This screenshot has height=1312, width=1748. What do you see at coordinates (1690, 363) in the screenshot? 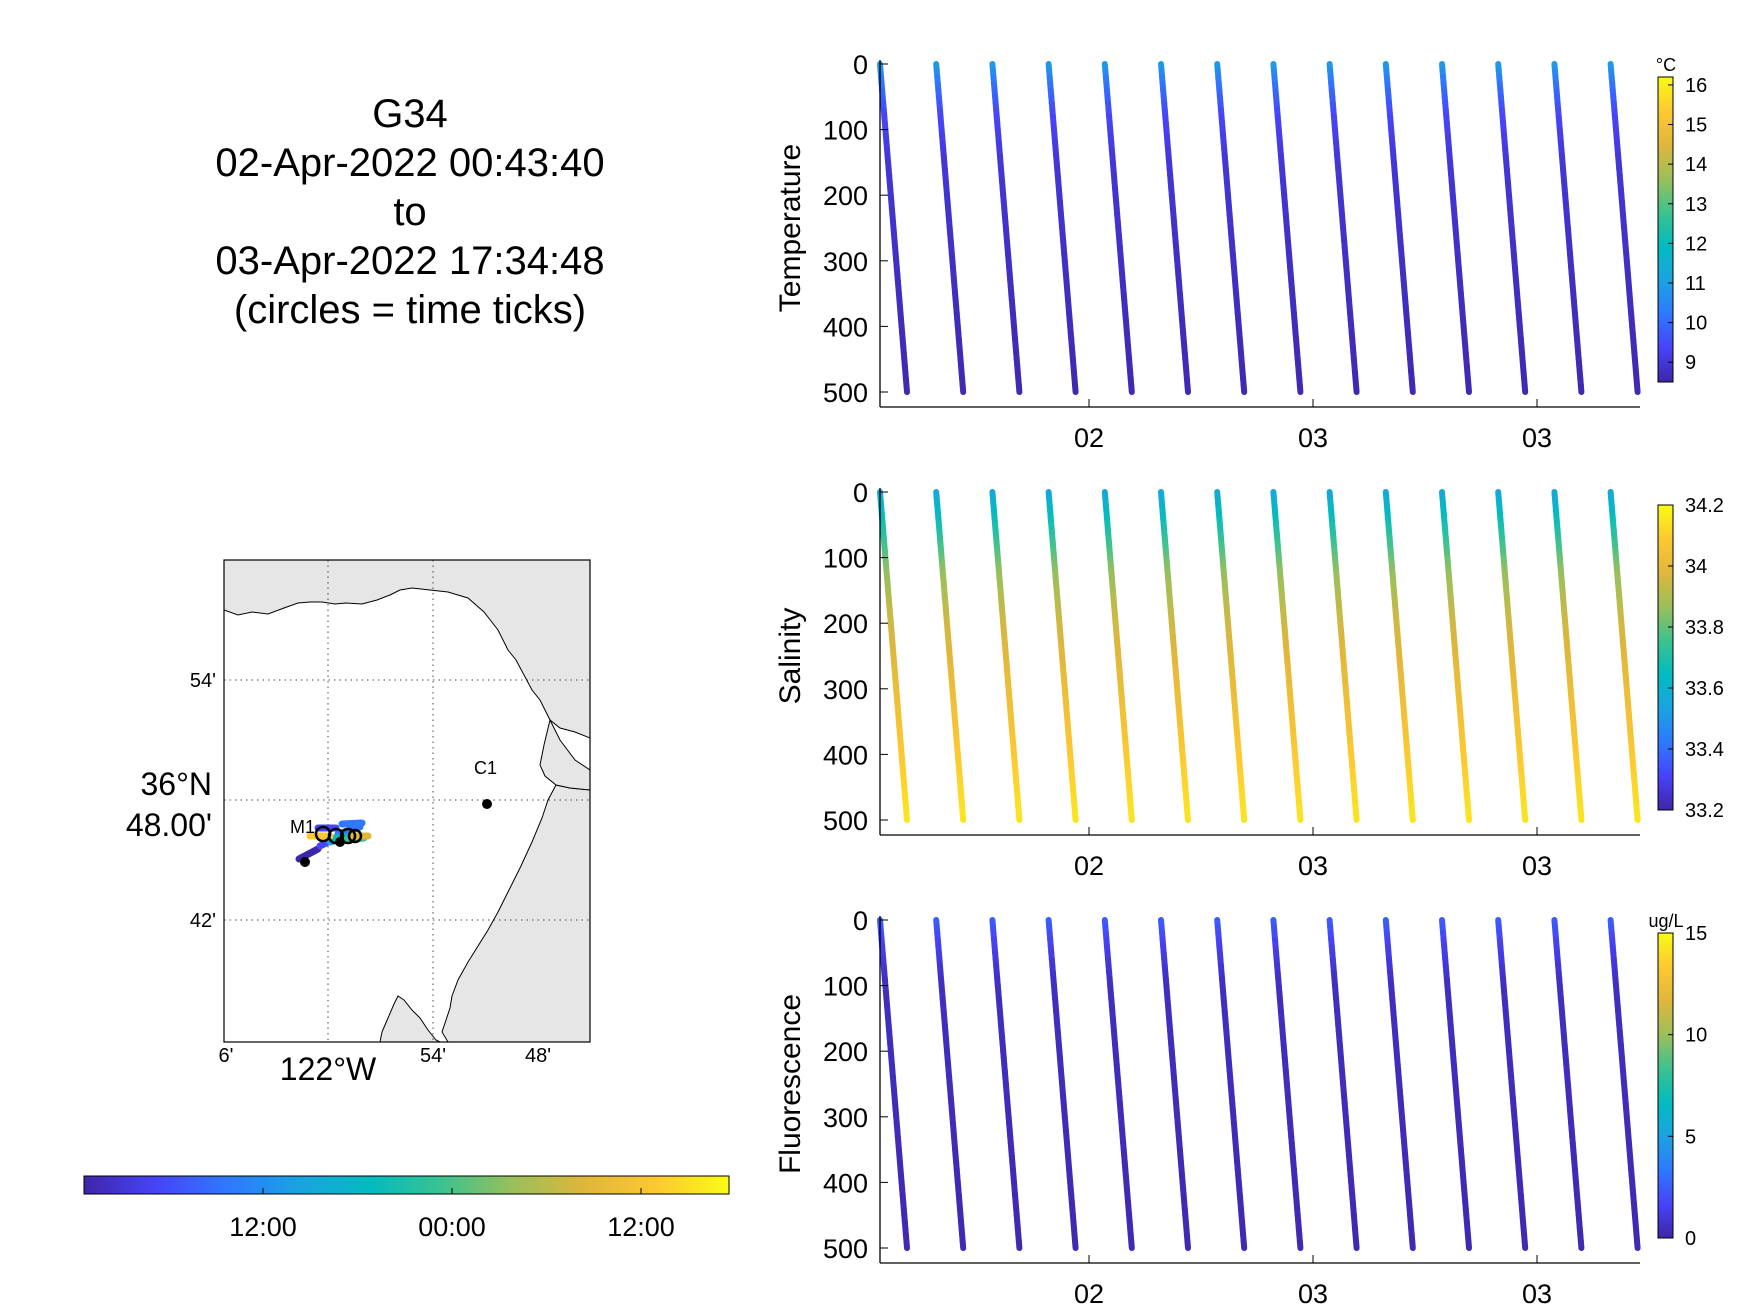
I see `colorbar-tick-label: 9` at bounding box center [1690, 363].